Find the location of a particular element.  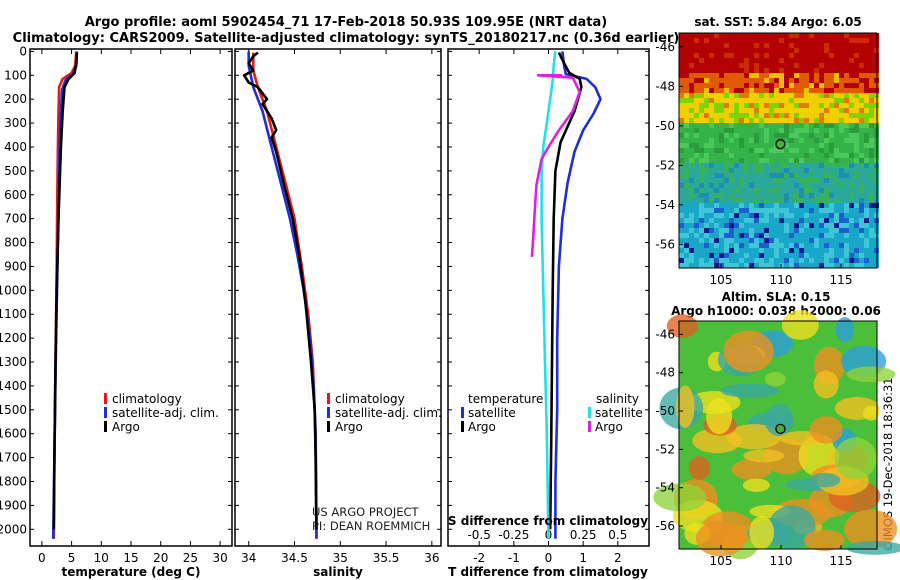

legend-swatch-temp-satellite is located at coordinates (462, 412).